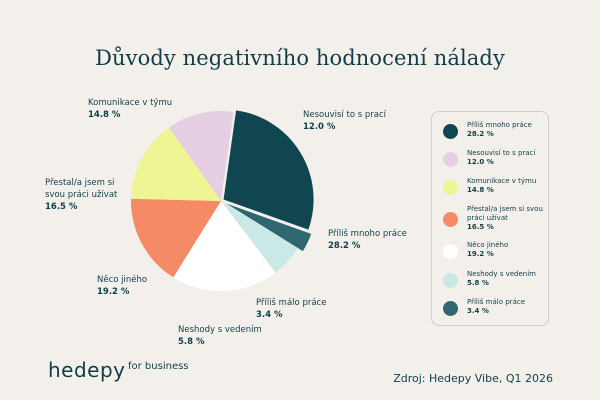 The width and height of the screenshot is (600, 400). What do you see at coordinates (502, 181) in the screenshot?
I see `legend-label: Komunikace v týmu` at bounding box center [502, 181].